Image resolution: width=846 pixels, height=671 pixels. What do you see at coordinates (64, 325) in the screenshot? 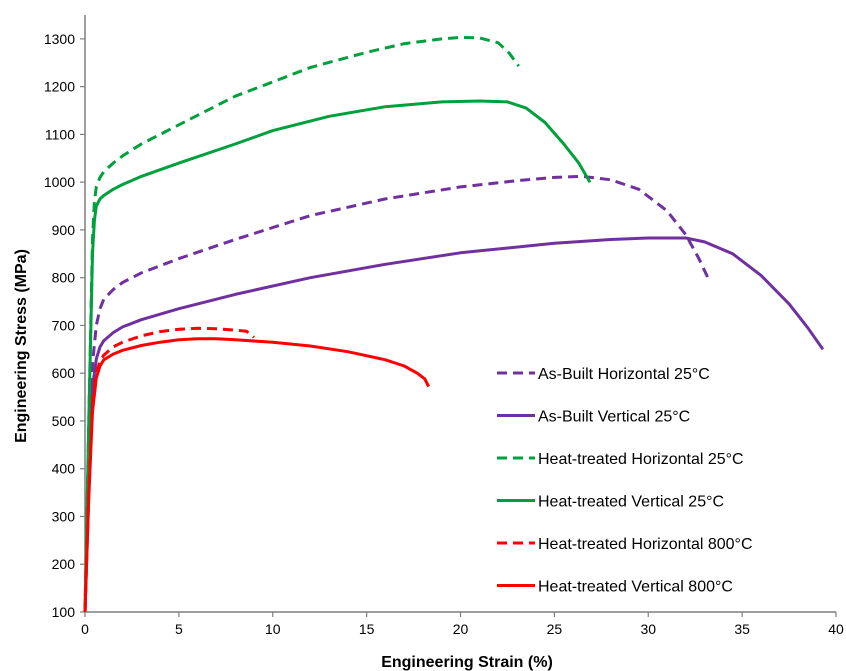
I see `y-tick-label: 700` at bounding box center [64, 325].